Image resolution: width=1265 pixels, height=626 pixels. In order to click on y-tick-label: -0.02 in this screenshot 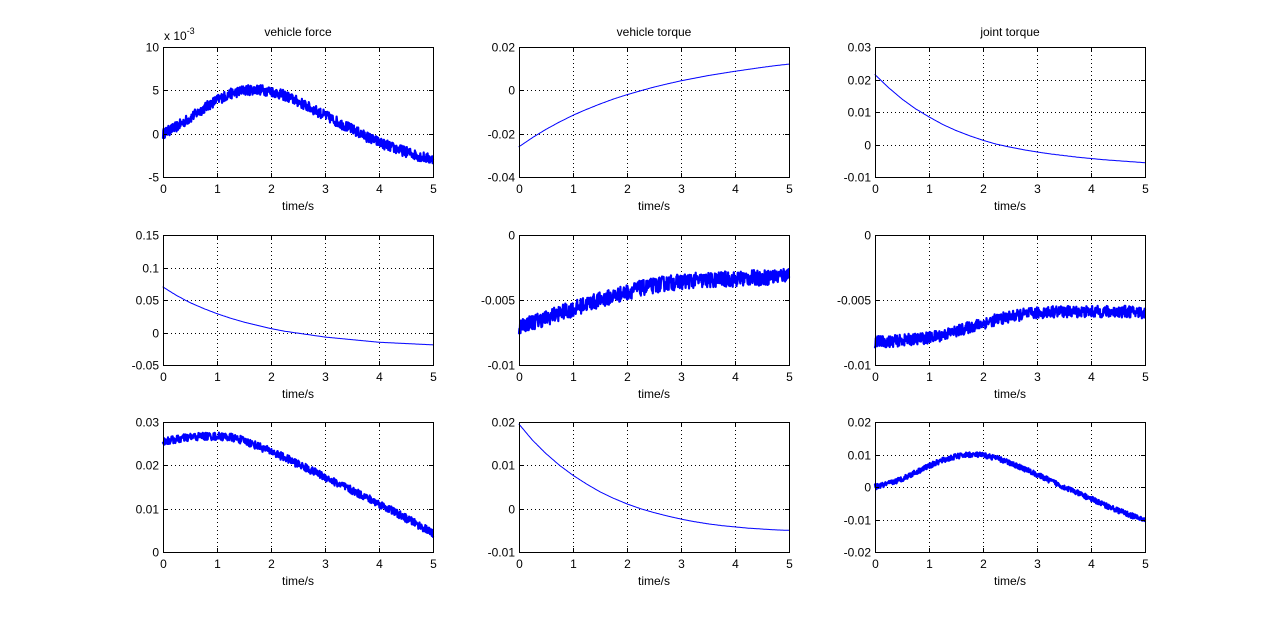, I will do `click(858, 553)`.